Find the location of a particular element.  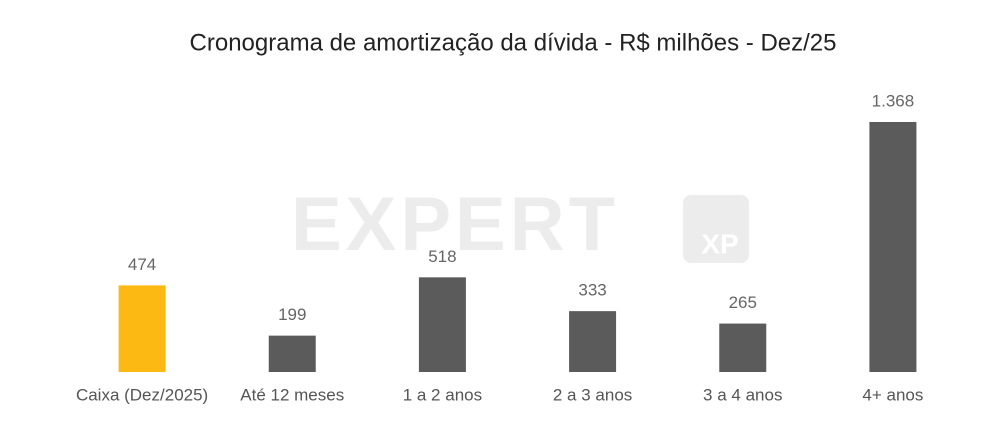

watermark-box is located at coordinates (716, 229).